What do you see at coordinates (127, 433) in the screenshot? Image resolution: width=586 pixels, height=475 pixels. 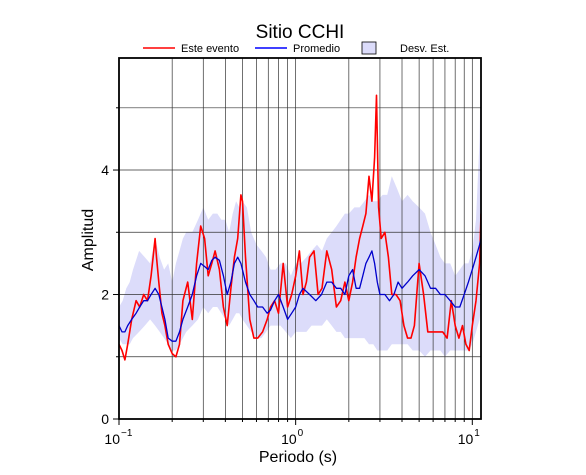 I see `x-tick-label-exponent: −1` at bounding box center [127, 433].